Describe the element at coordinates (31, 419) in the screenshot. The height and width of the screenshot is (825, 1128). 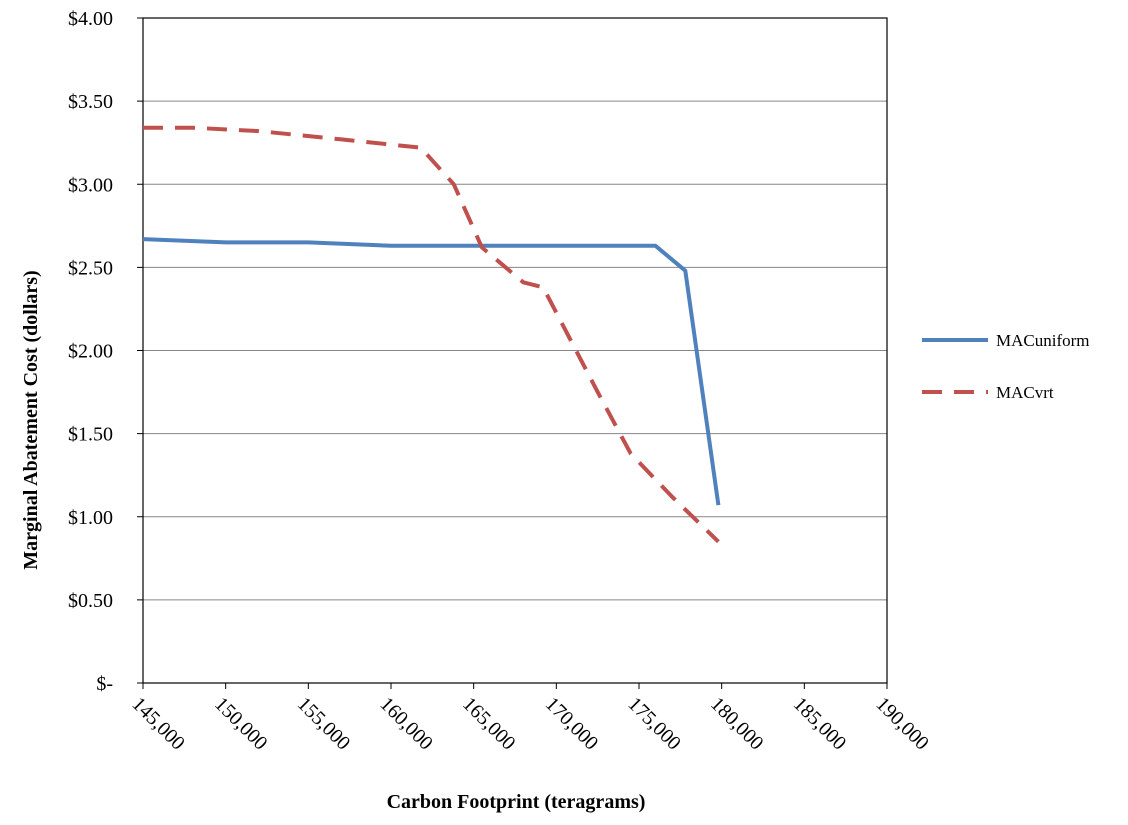
I see `y-axis-title: Marginal Abatement Cost (dollars)` at that location.